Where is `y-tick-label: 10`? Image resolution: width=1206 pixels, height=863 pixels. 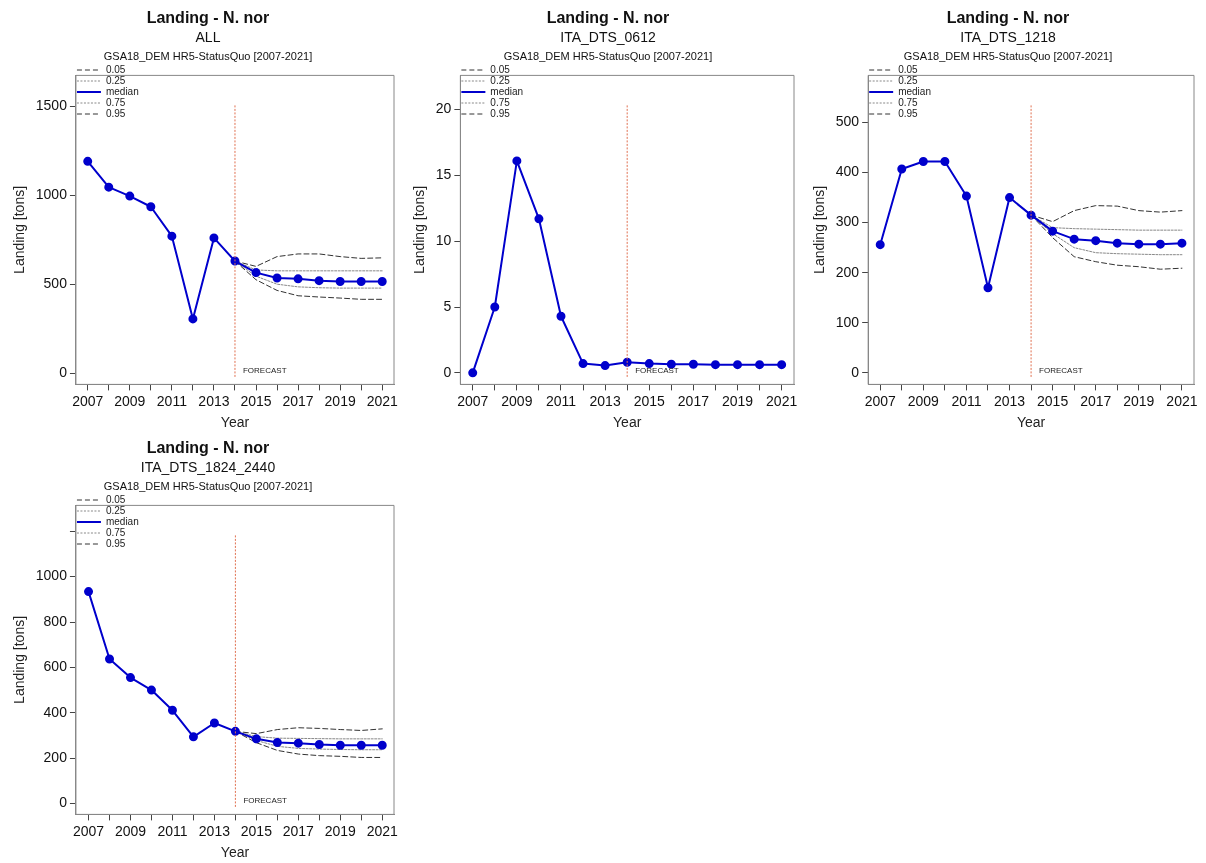
y-tick-label: 10 is located at coordinates (443, 240).